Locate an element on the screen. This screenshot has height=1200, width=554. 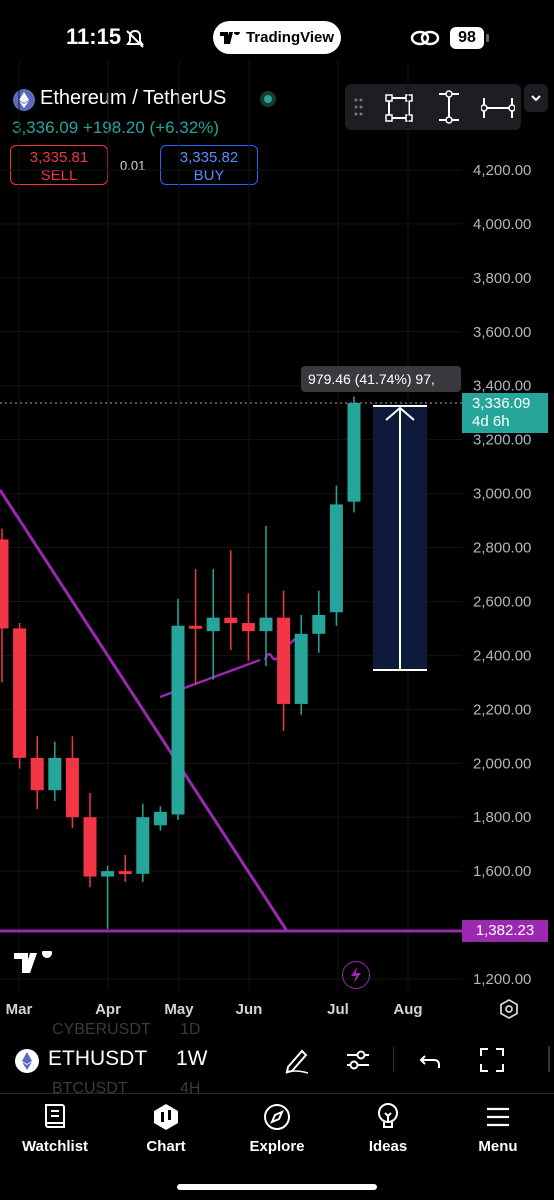
tab-menu: Menu is located at coordinates (498, 1130).